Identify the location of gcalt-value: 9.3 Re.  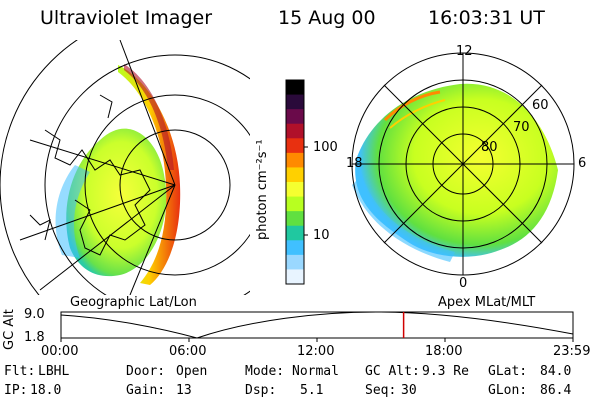
(445, 371).